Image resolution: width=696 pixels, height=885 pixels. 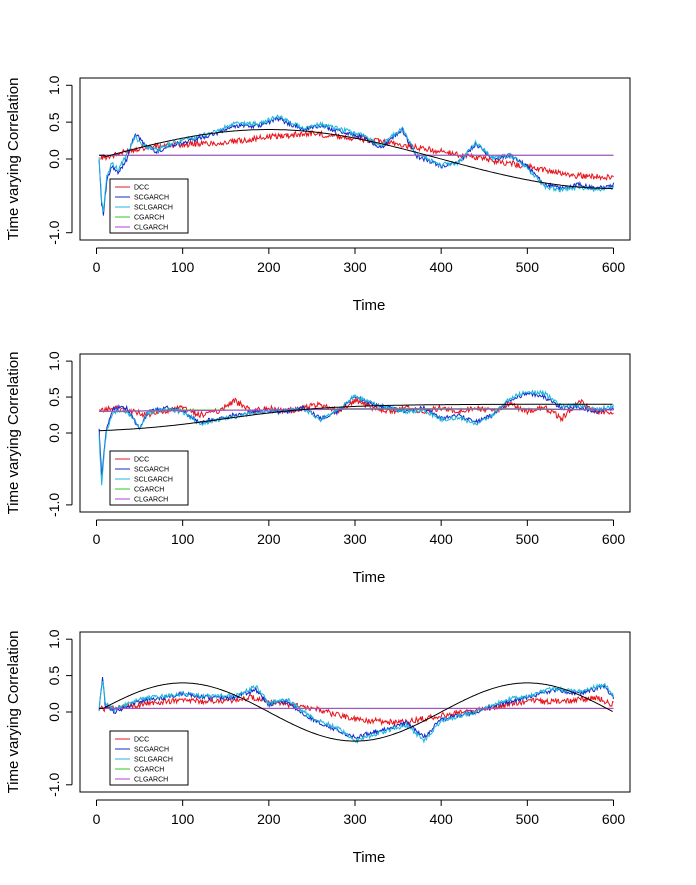 I want to click on series-scgarch-line, so click(x=356, y=166).